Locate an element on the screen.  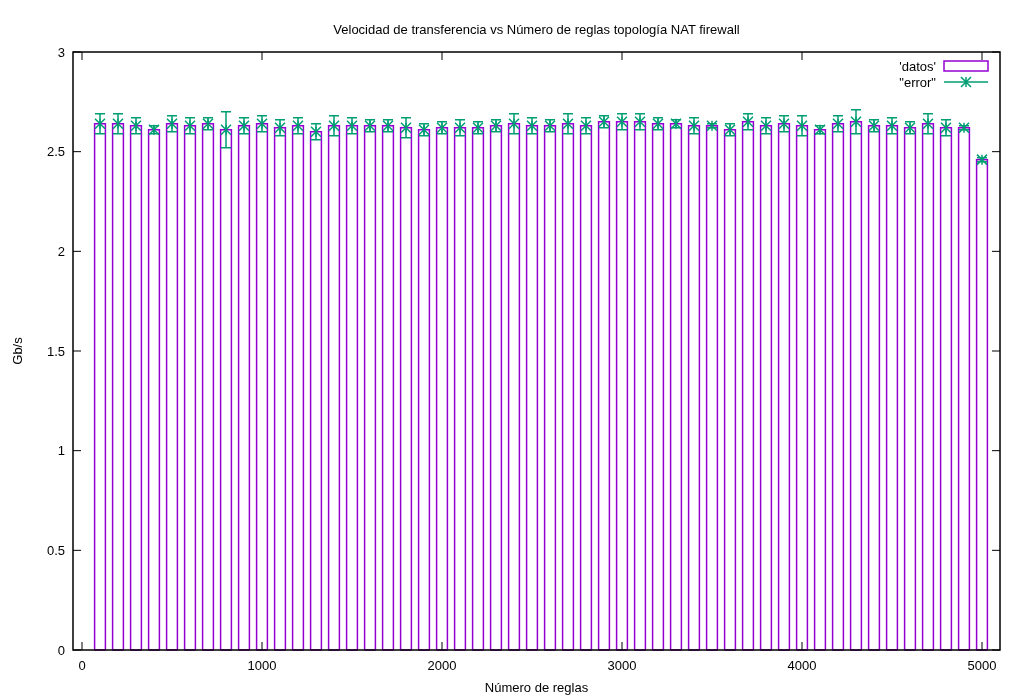
y-tick-label: 0.5 is located at coordinates (55, 550).